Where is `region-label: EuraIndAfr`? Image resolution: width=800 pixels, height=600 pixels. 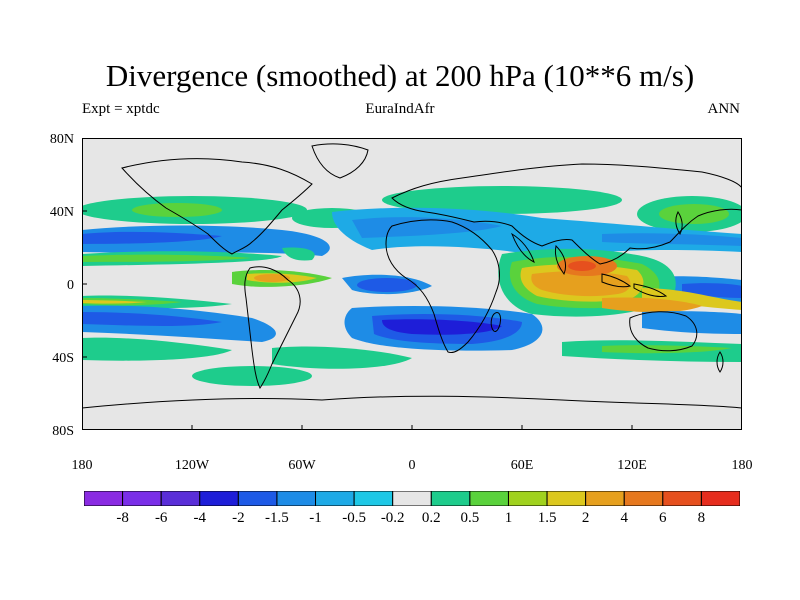 region-label: EuraIndAfr is located at coordinates (400, 109).